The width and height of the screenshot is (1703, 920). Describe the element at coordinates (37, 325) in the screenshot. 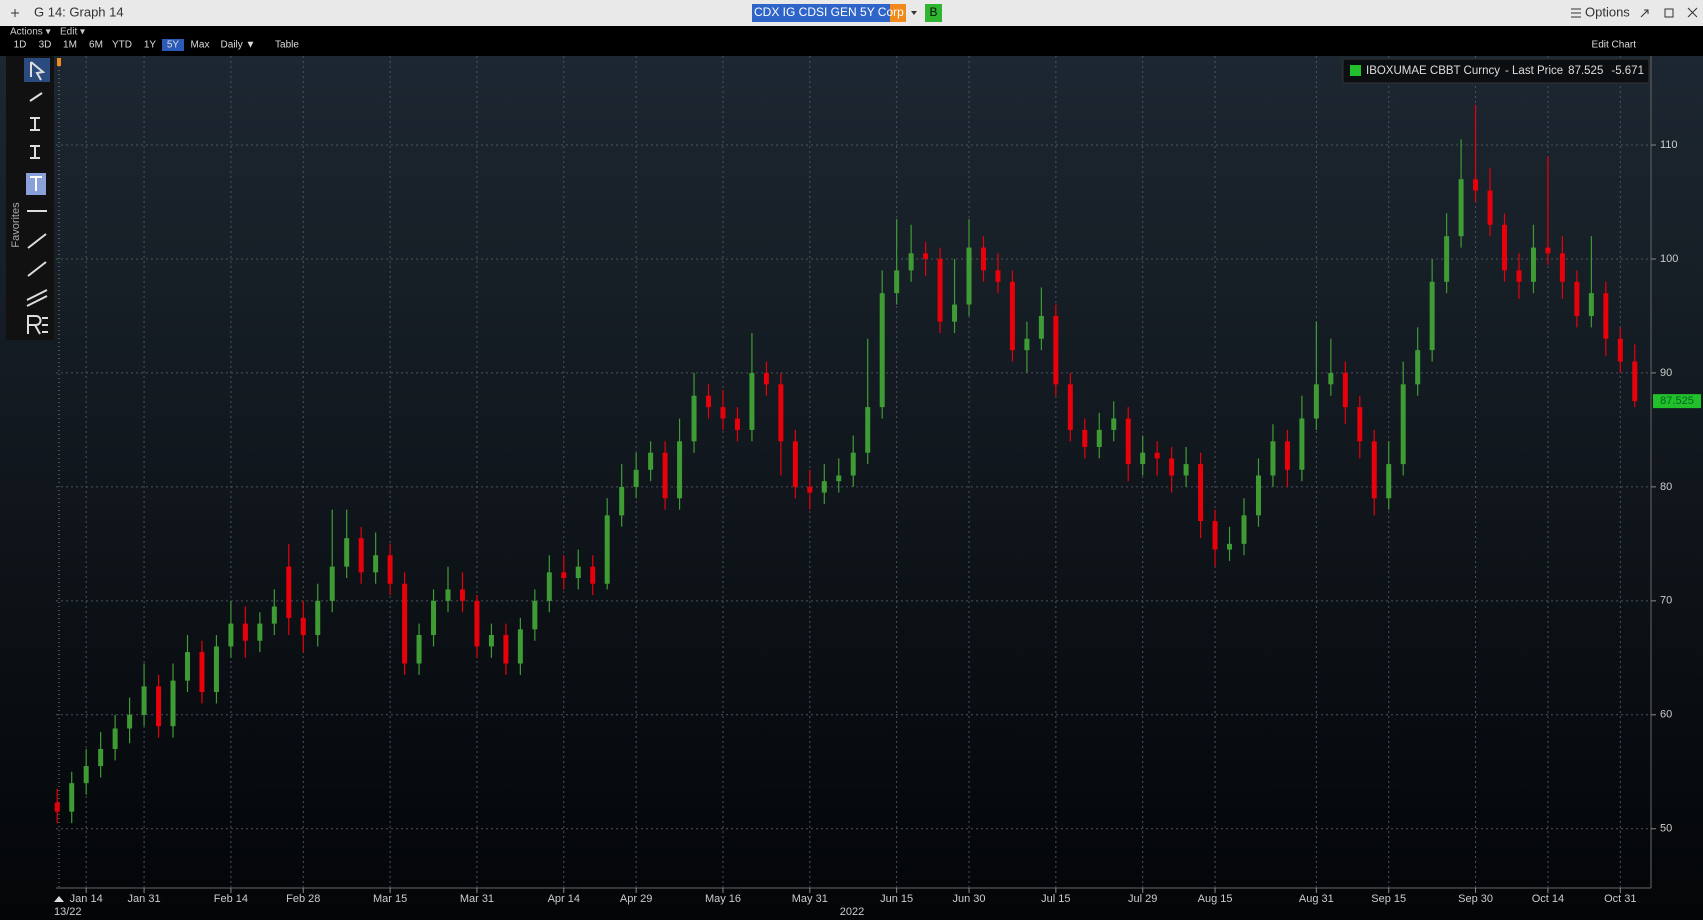

I see `tool-r` at that location.